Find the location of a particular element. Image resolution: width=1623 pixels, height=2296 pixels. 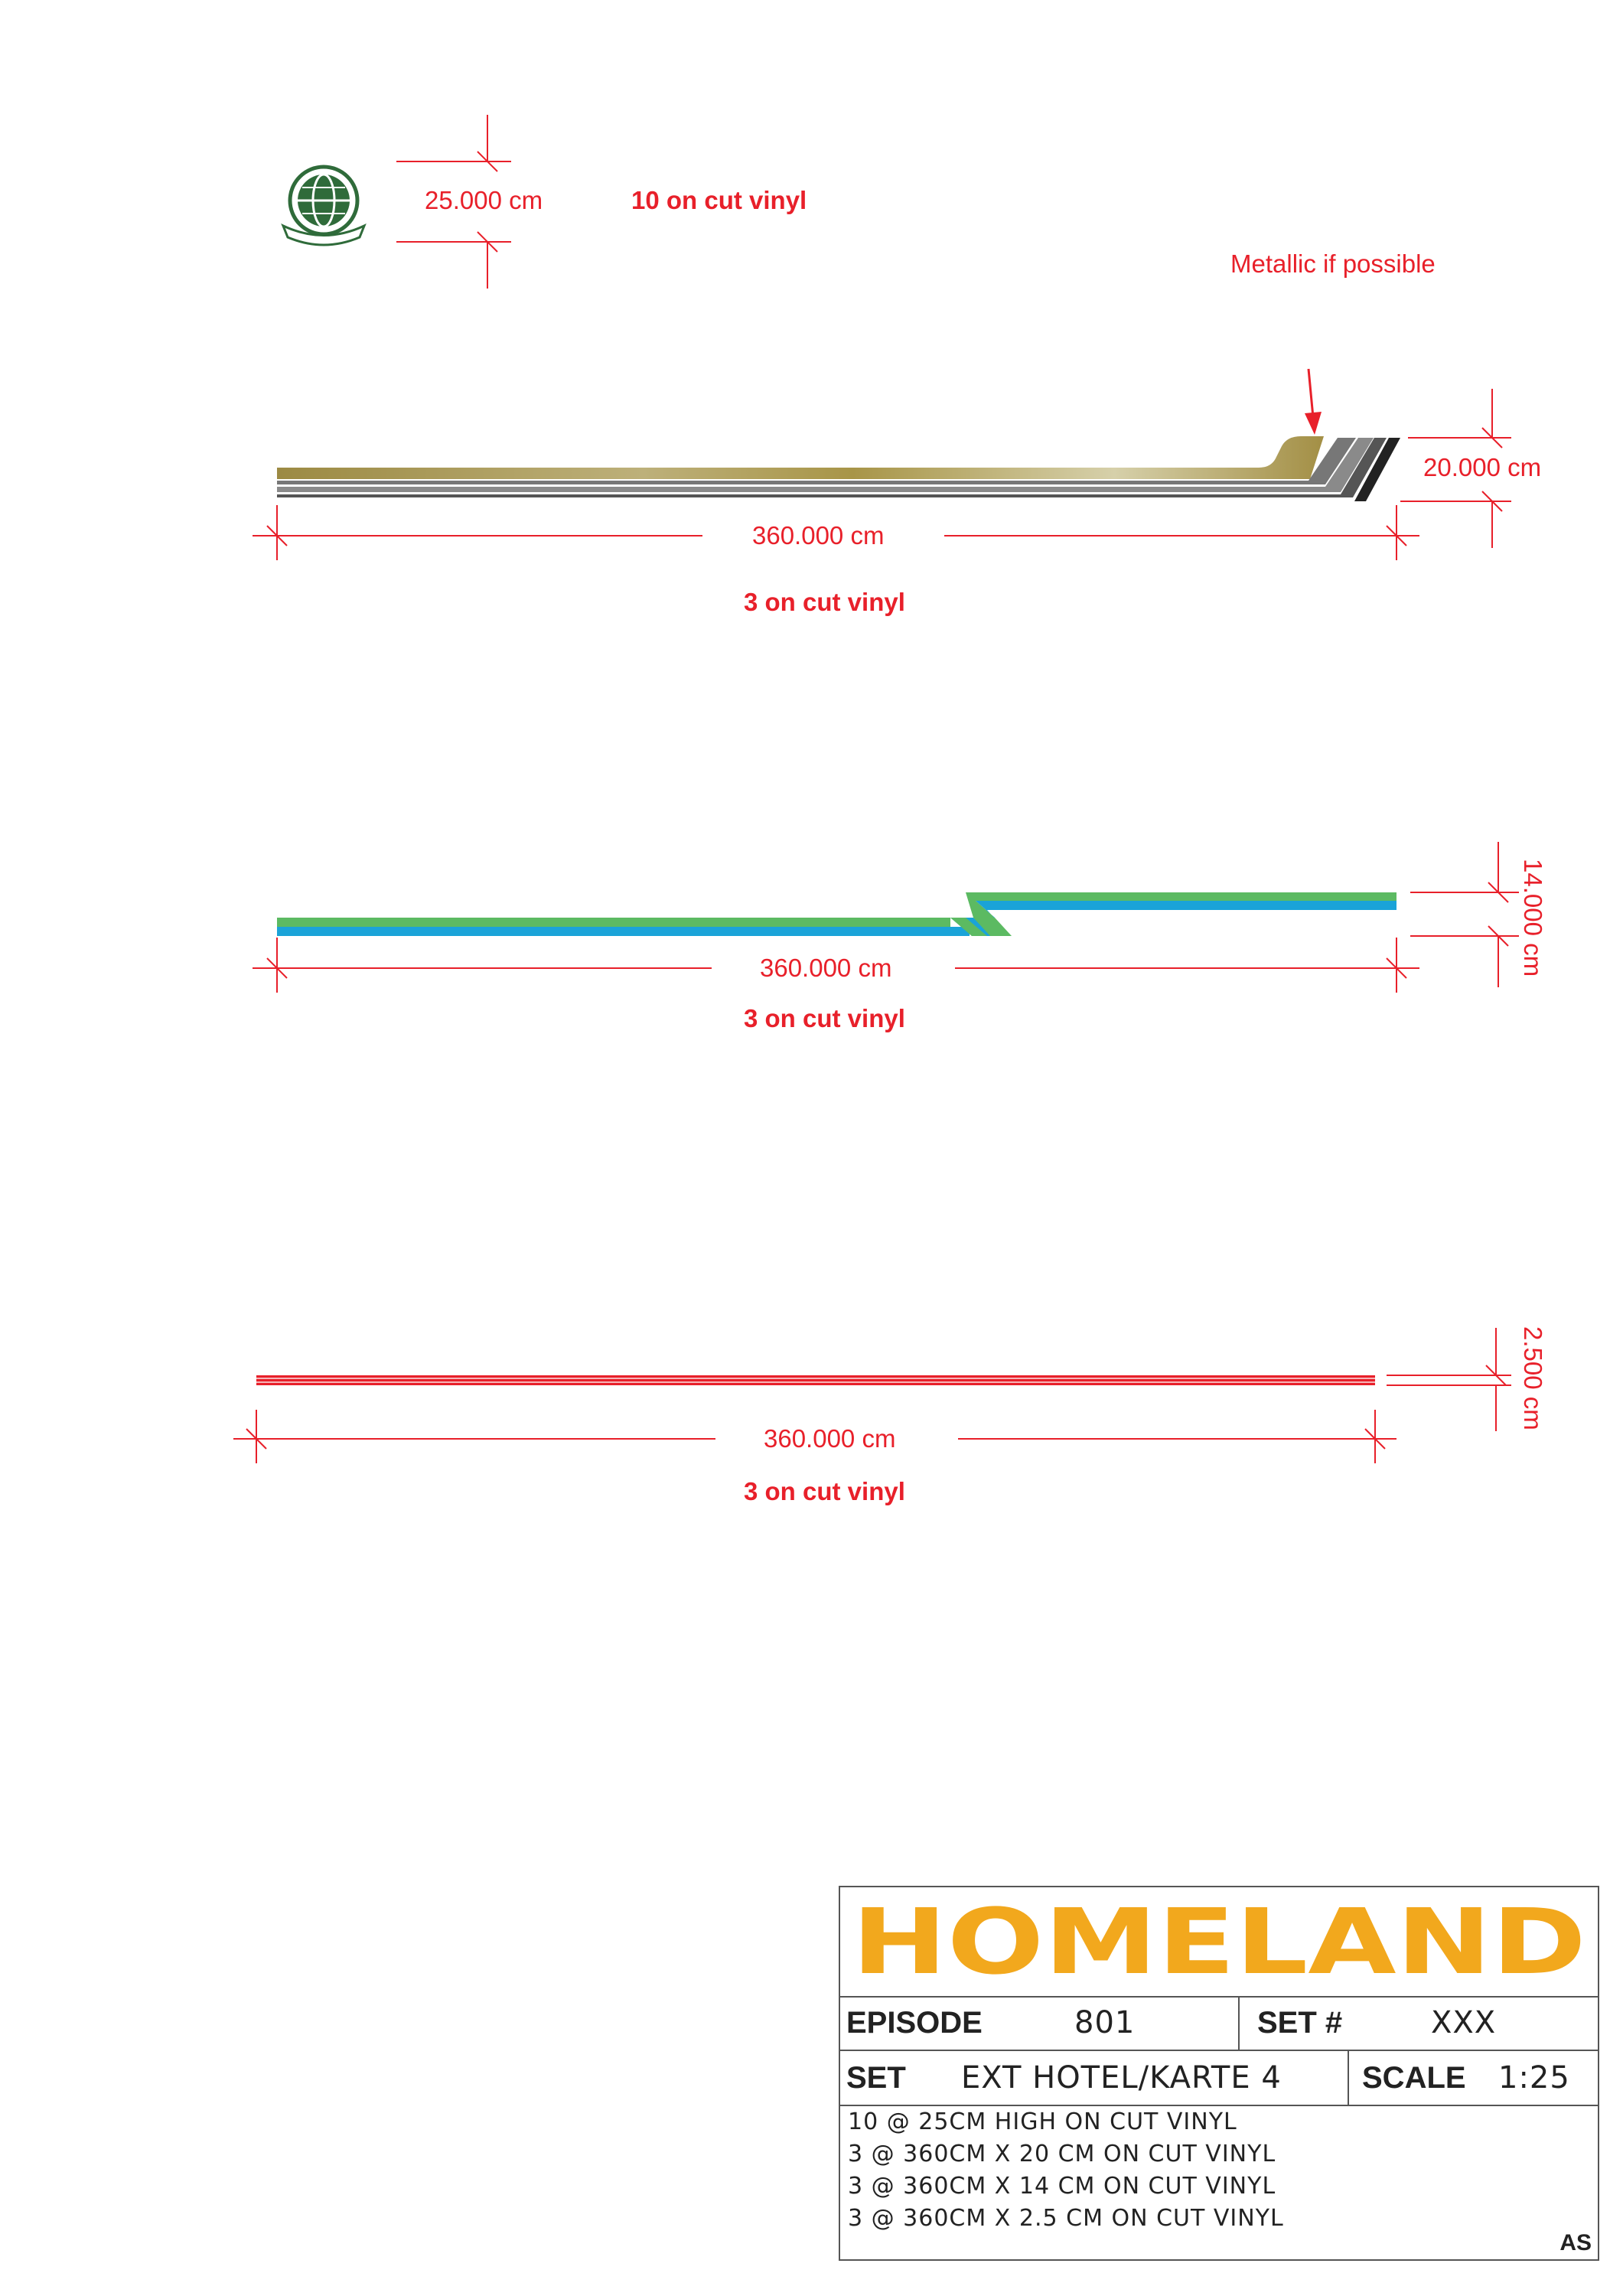

gold-stripe-graphic is located at coordinates (839, 468).